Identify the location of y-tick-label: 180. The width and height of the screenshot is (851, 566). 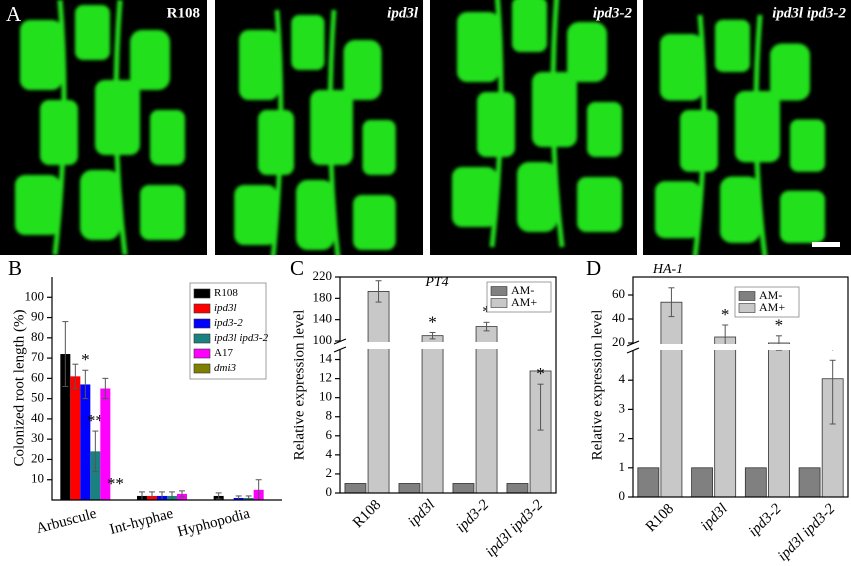
(323, 296).